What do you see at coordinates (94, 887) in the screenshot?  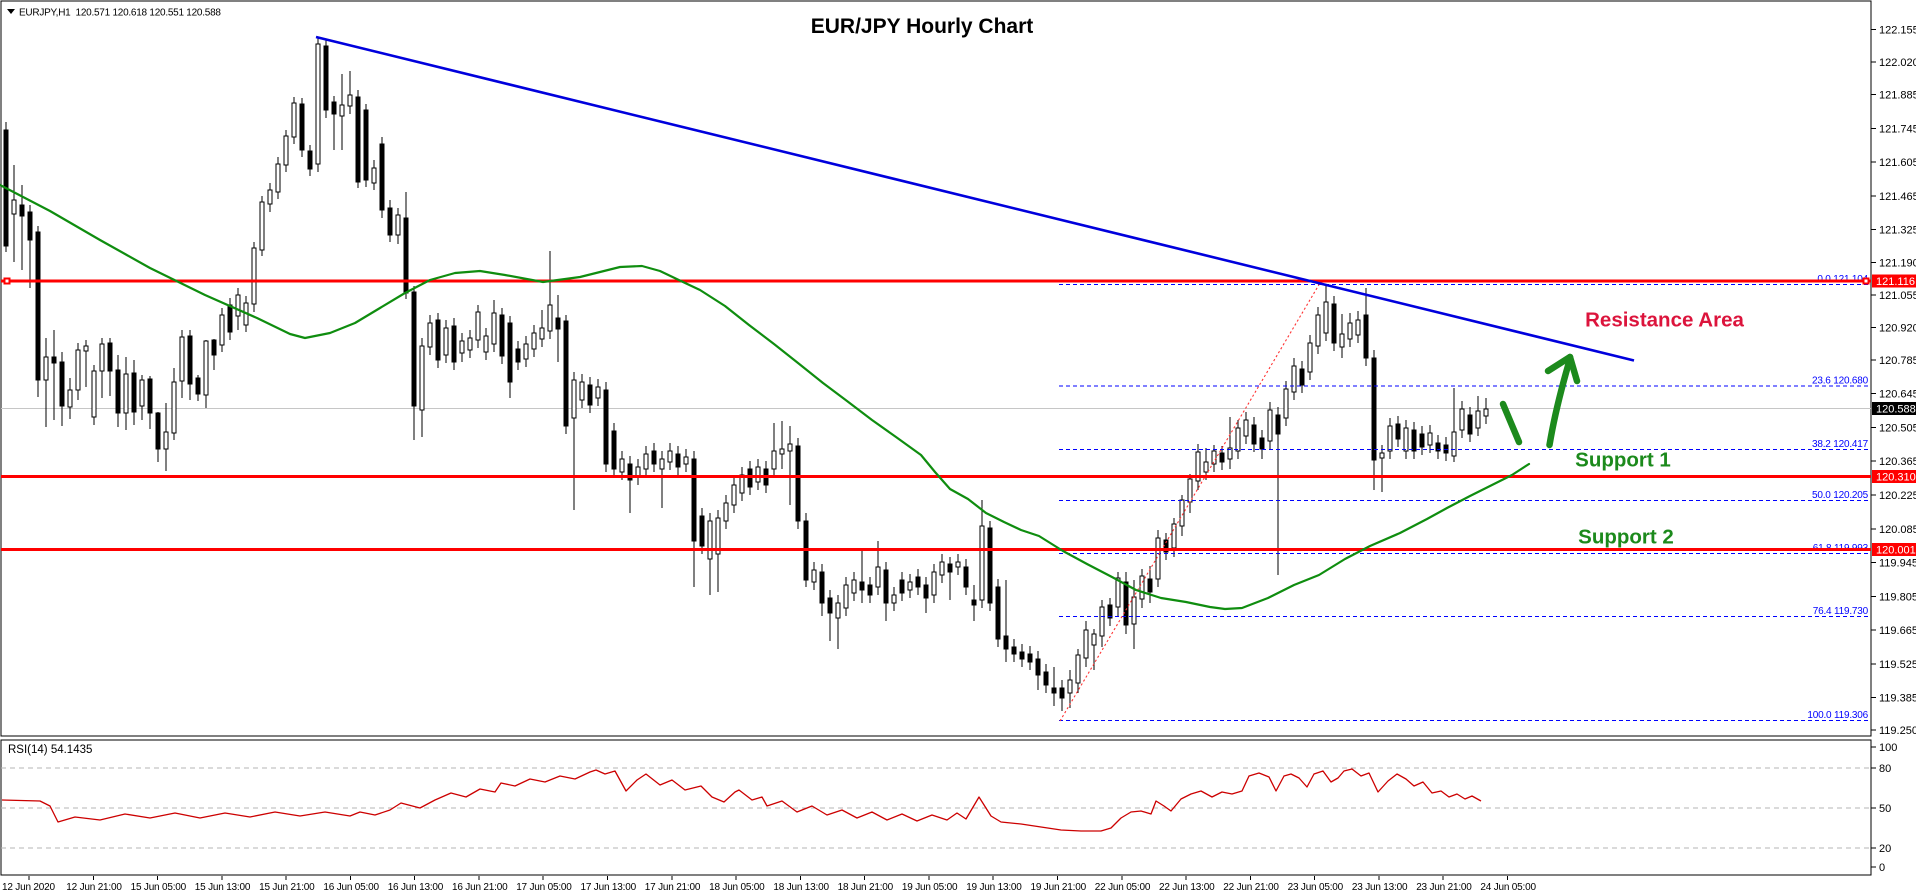 I see `svg-text: 12 Jun 21:00` at bounding box center [94, 887].